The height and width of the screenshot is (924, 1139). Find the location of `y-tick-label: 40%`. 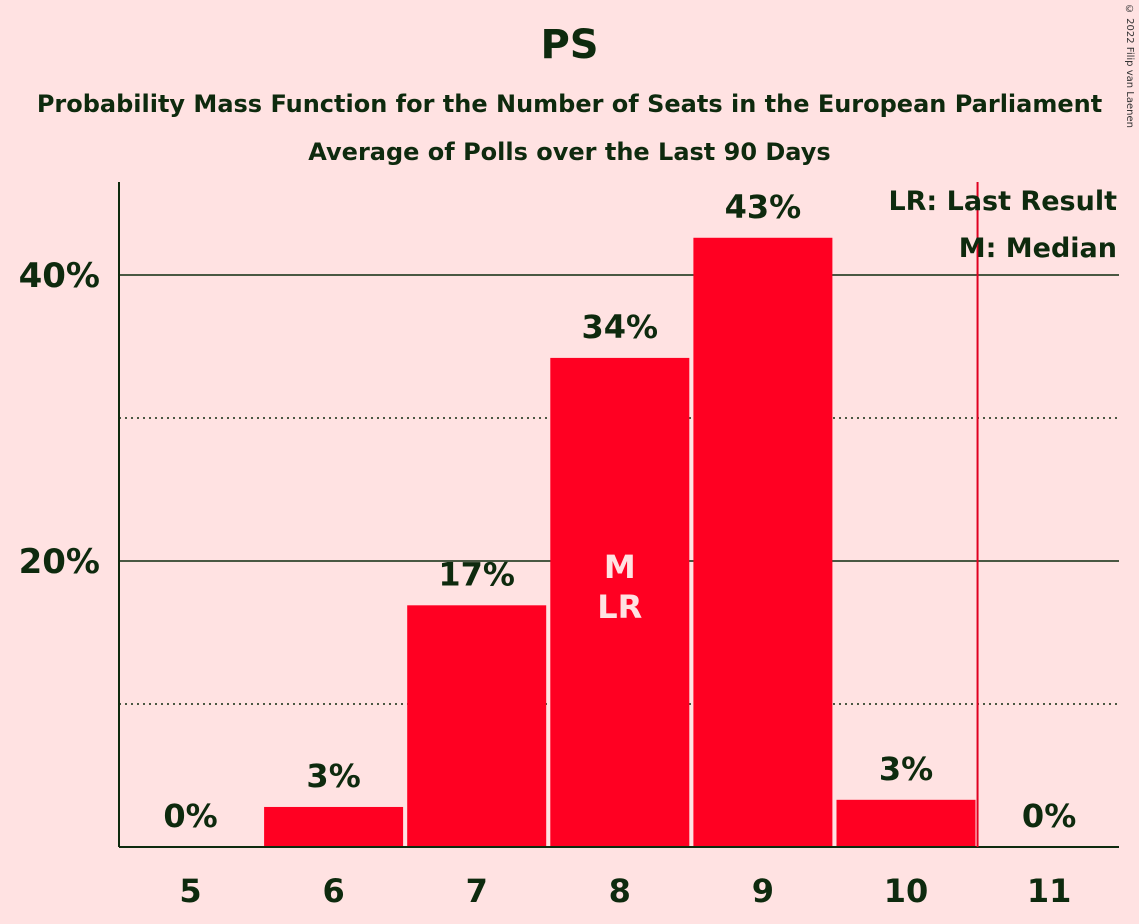

y-tick-label: 40% is located at coordinates (59, 276).